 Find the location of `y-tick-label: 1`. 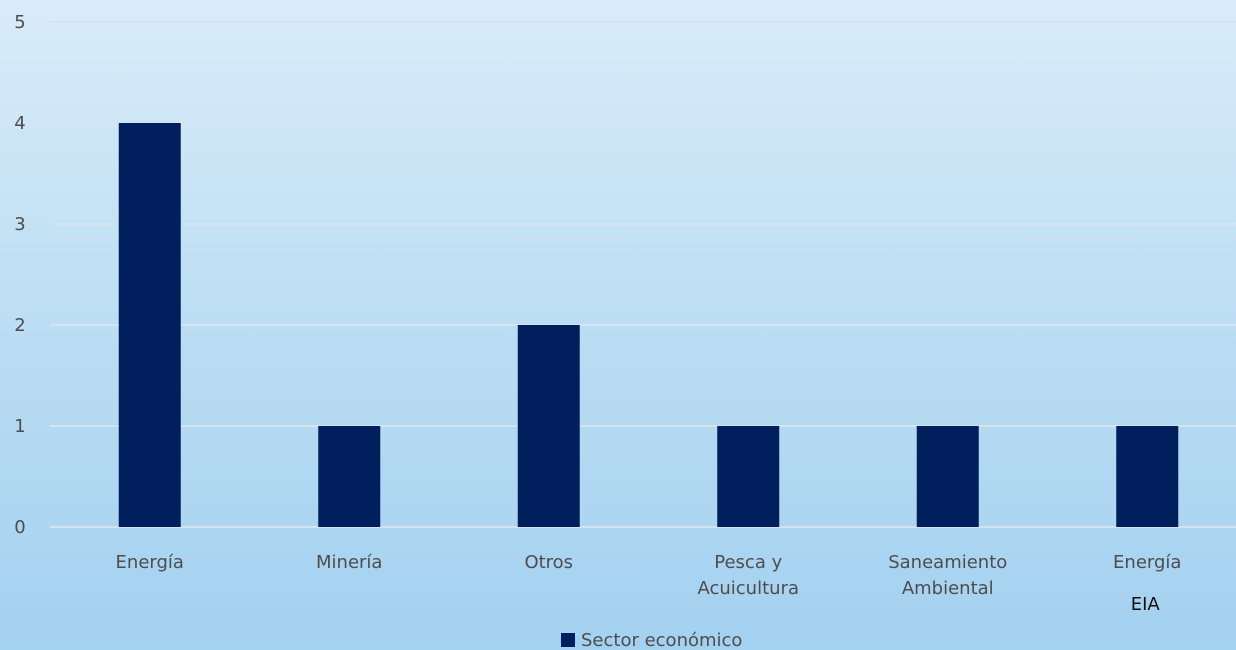

y-tick-label: 1 is located at coordinates (19, 426).